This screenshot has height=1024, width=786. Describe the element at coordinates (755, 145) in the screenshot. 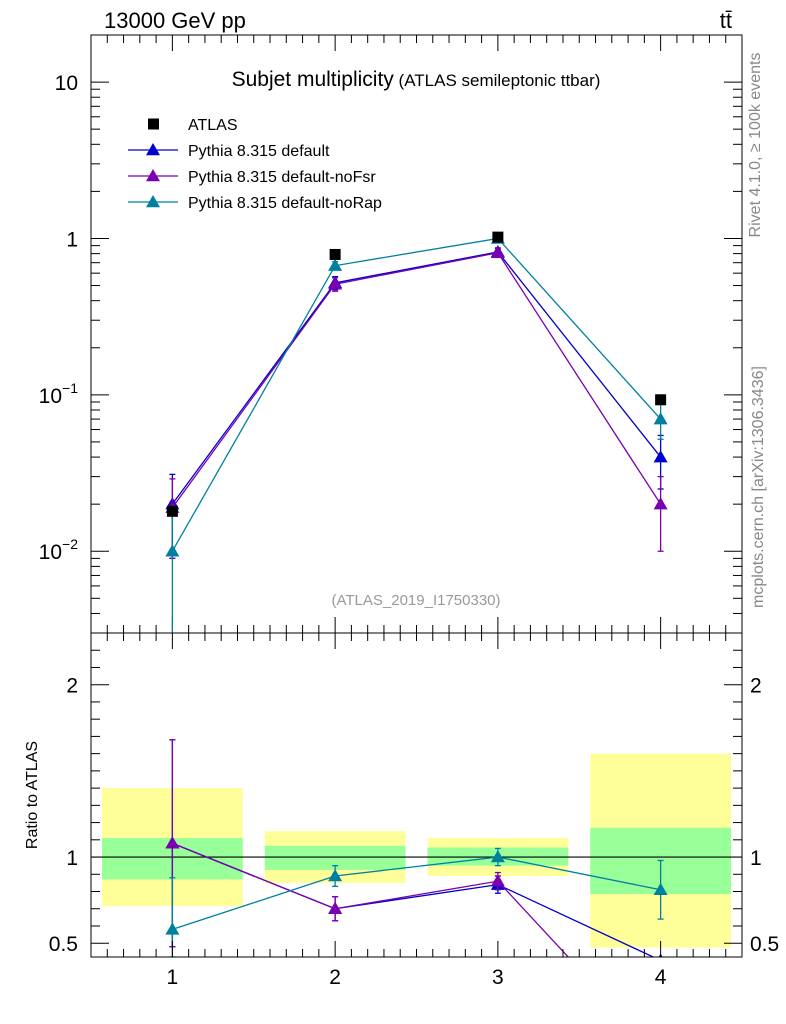

I see `rivet-label: Rivet 4.1.0, ≥ 100k events` at that location.